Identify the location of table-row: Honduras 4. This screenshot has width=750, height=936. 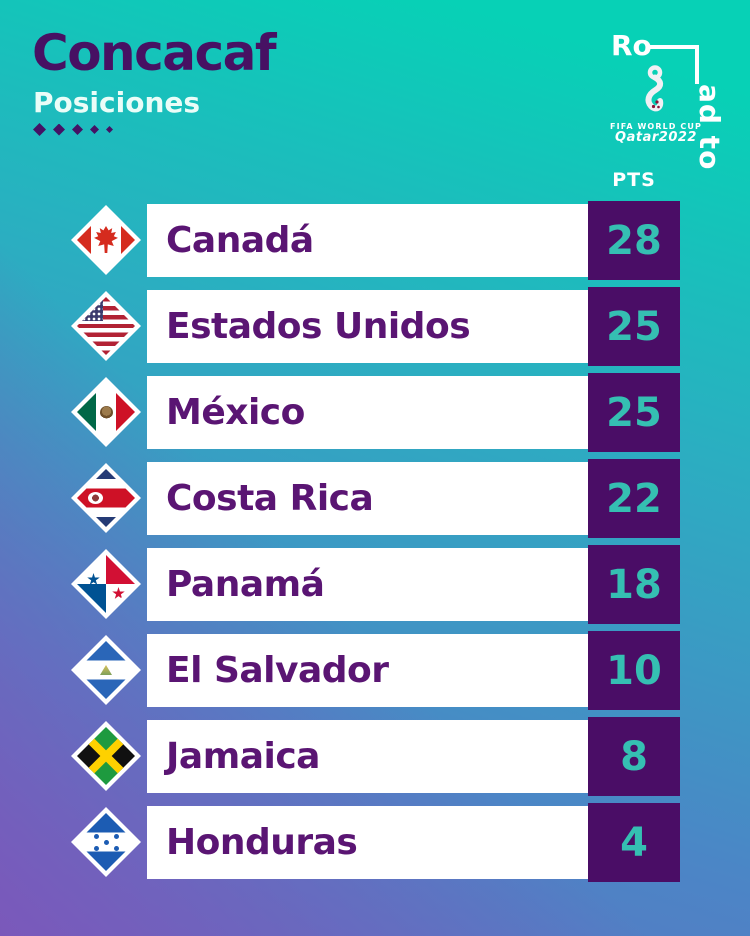
(375, 846).